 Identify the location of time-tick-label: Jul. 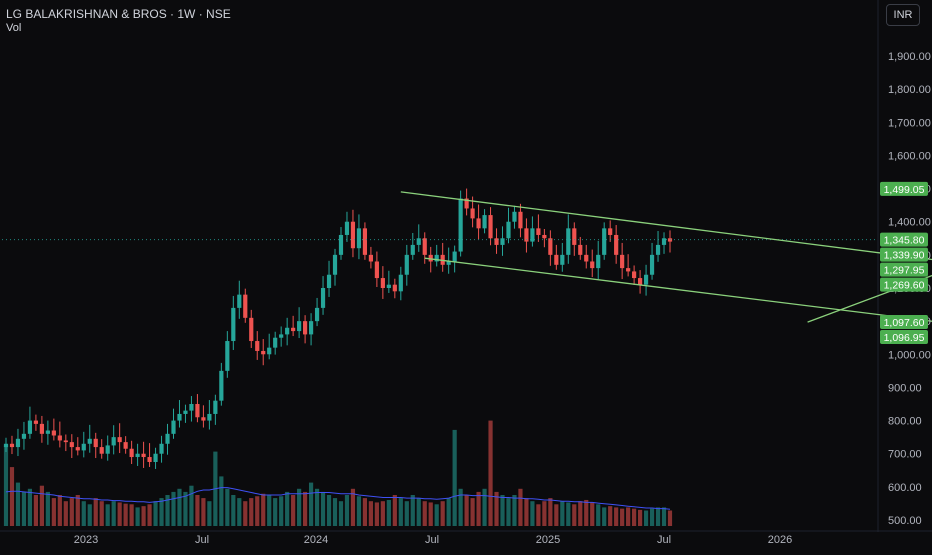
(202, 540).